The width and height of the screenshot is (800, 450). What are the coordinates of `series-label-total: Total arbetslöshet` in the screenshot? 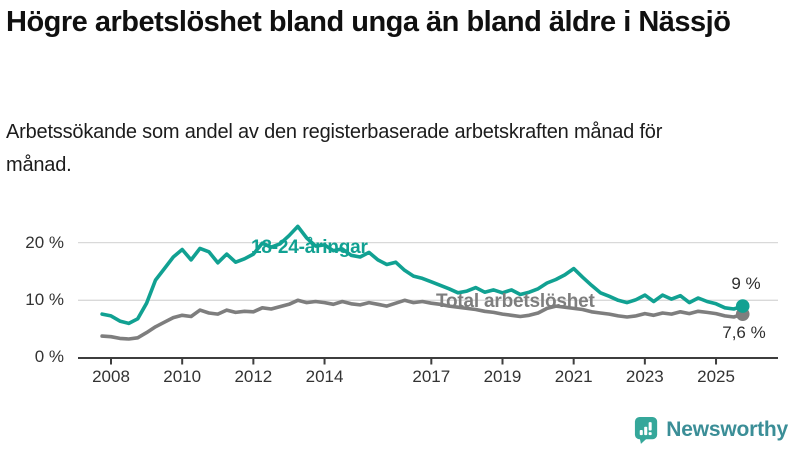 It's located at (515, 301).